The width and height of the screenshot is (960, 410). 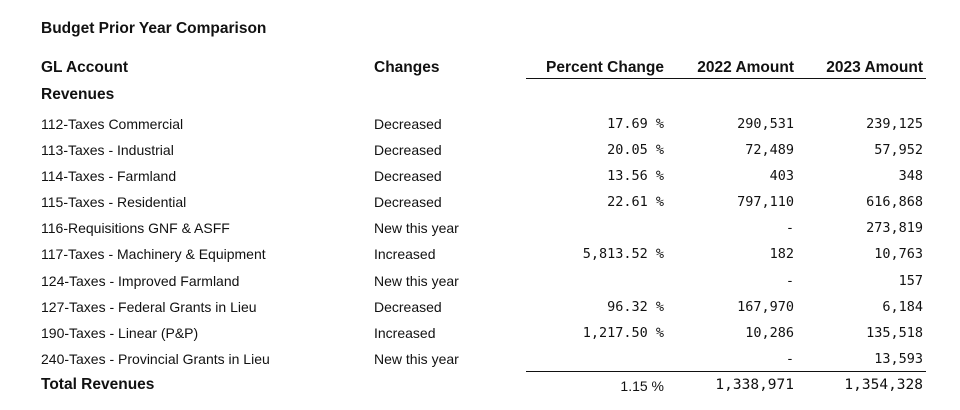 I want to click on amount-2022-cell: 182, so click(x=781, y=254).